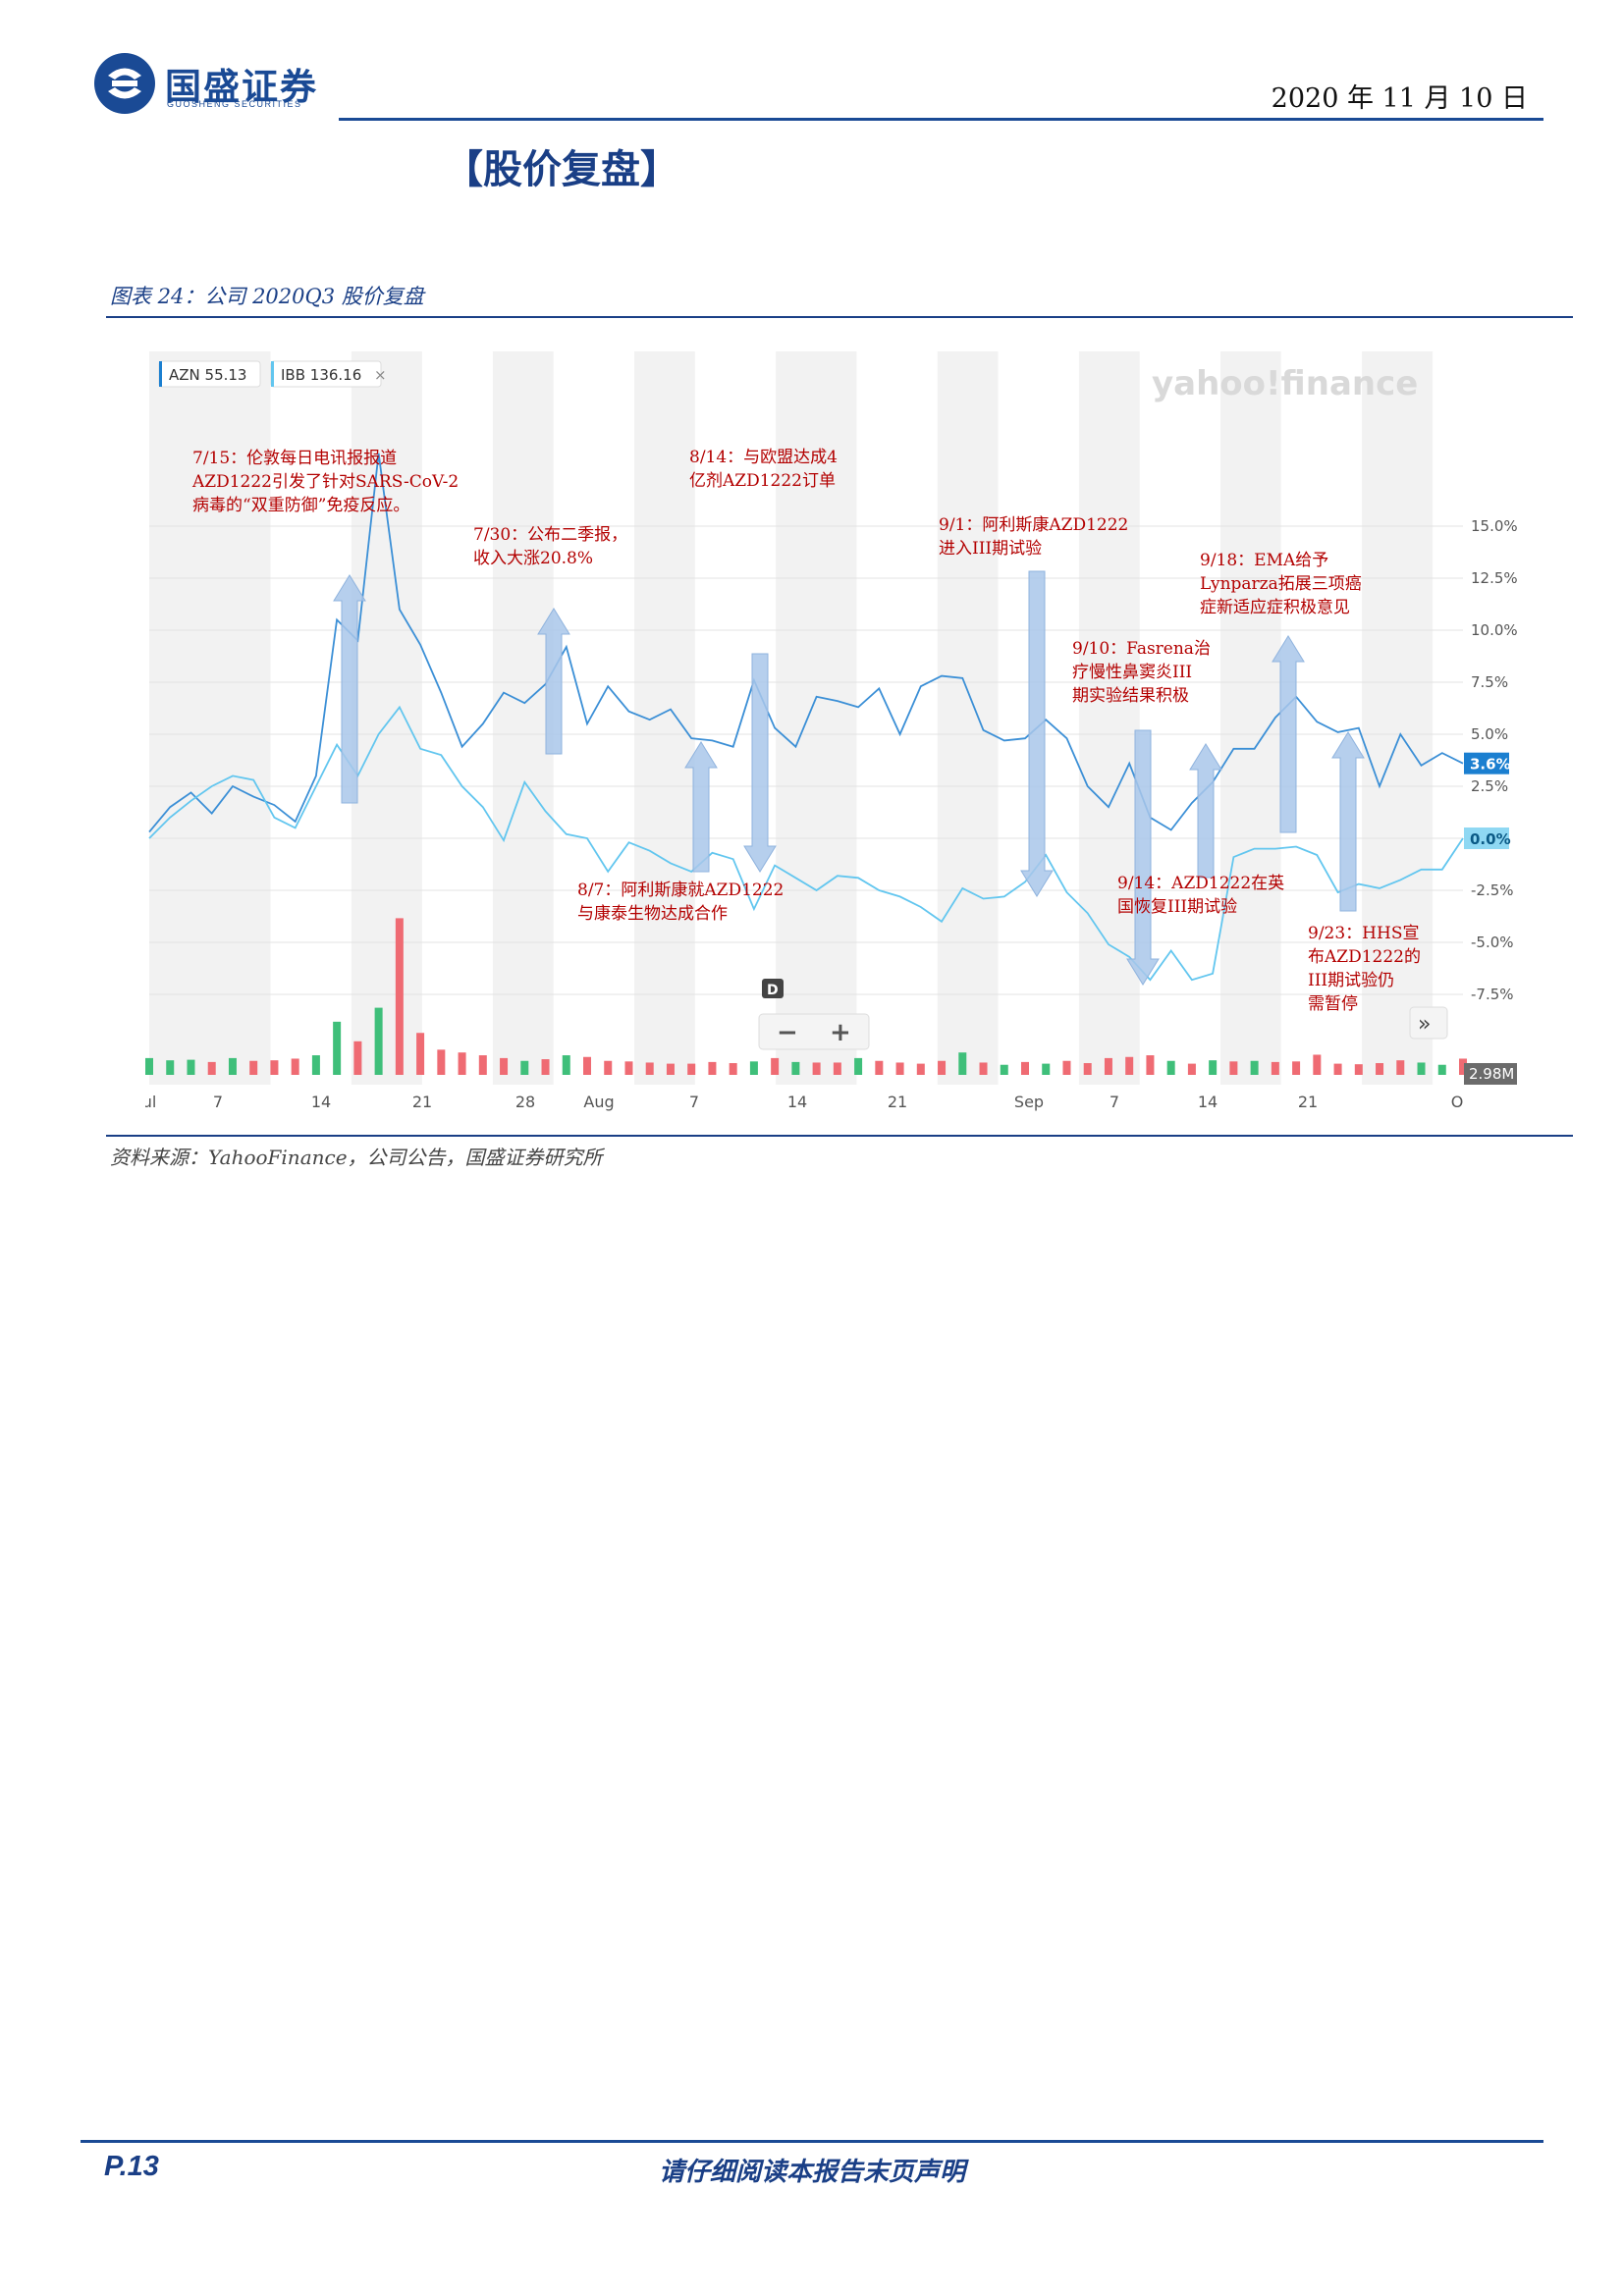 This screenshot has height=2296, width=1624. I want to click on caption-divider-bottom, so click(839, 1136).